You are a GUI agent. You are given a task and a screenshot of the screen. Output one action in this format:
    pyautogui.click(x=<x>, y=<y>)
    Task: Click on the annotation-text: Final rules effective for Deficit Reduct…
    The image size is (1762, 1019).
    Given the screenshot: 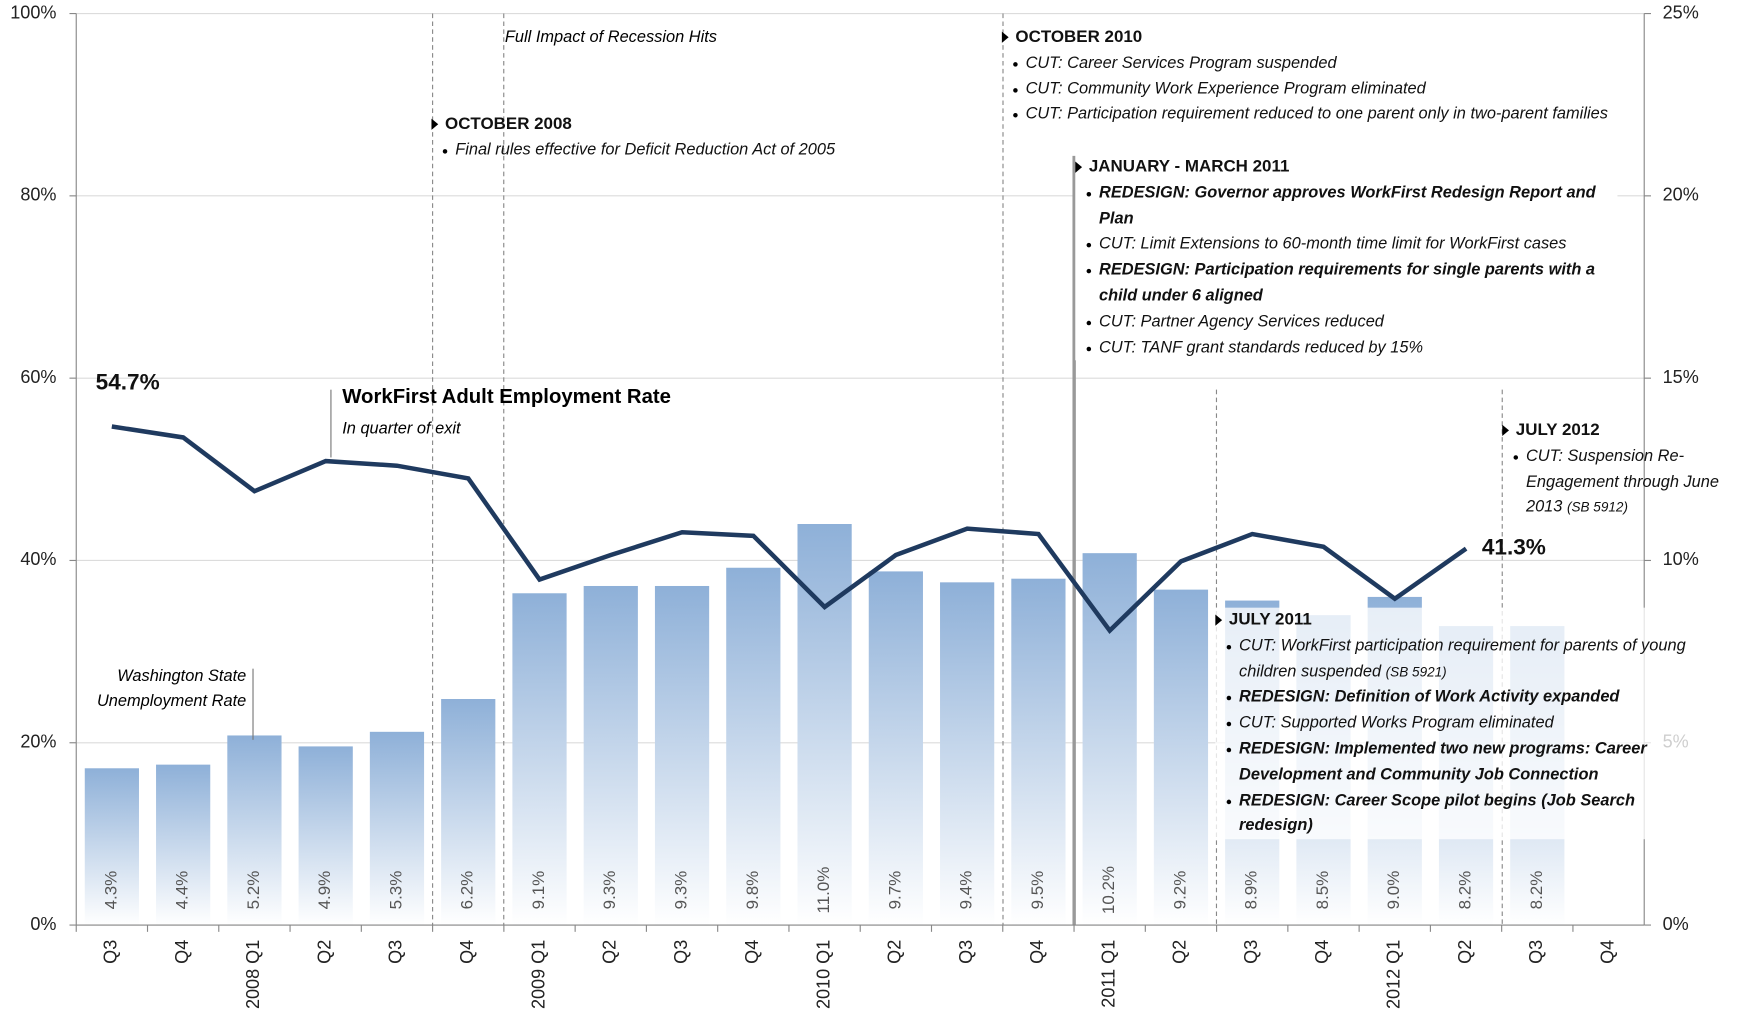 What is the action you would take?
    pyautogui.click(x=645, y=150)
    